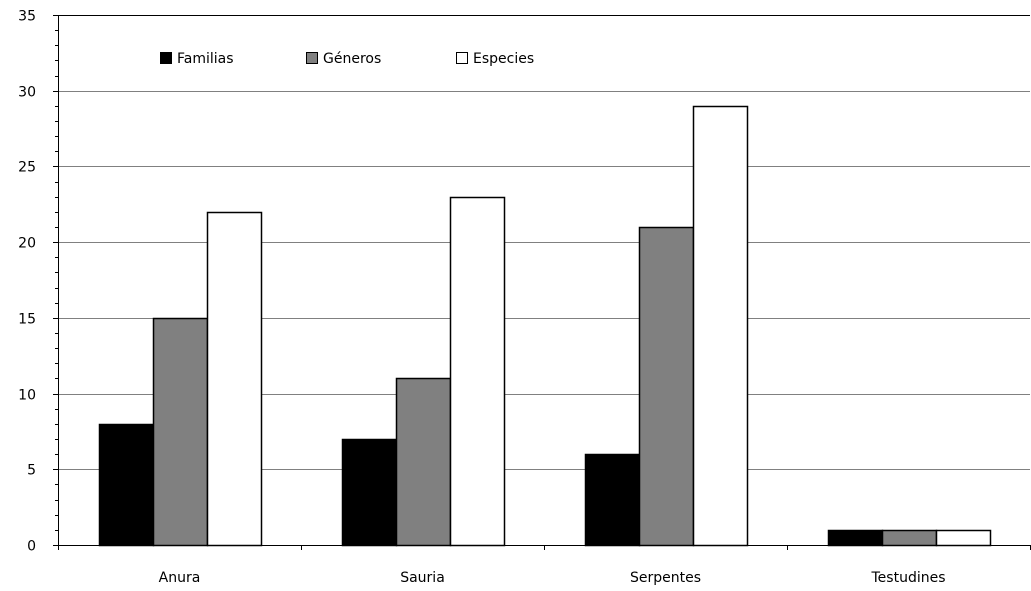 The width and height of the screenshot is (1031, 591). What do you see at coordinates (352, 59) in the screenshot?
I see `legend-label-géneros: Géneros` at bounding box center [352, 59].